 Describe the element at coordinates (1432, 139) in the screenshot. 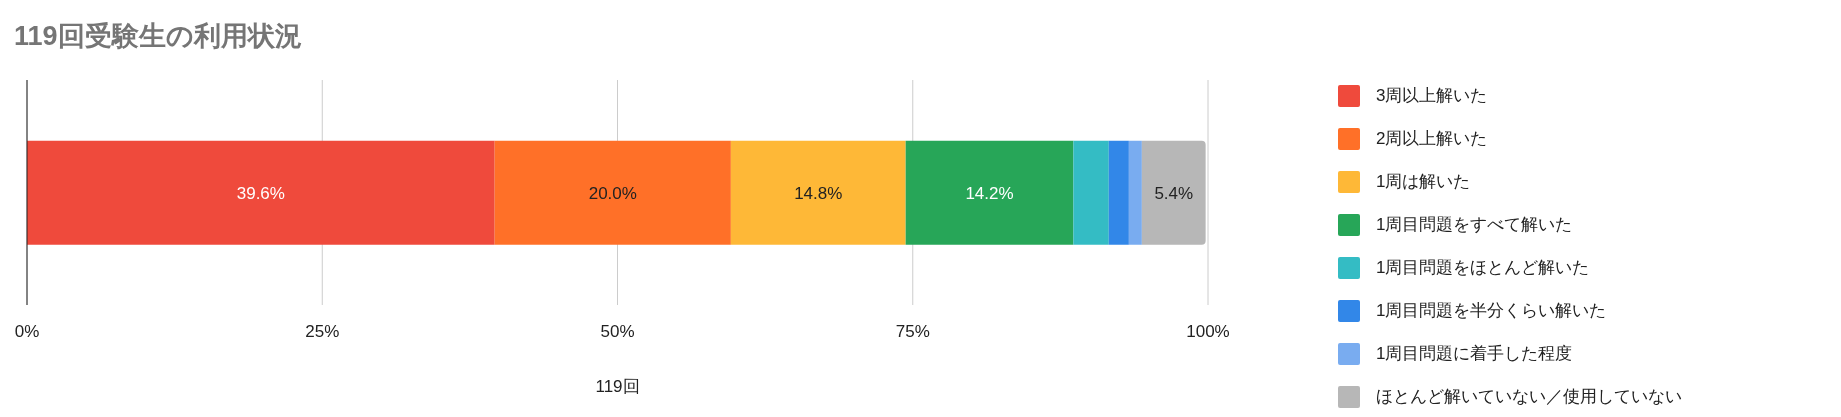

I see `legend-label: 2周以上解いた` at that location.